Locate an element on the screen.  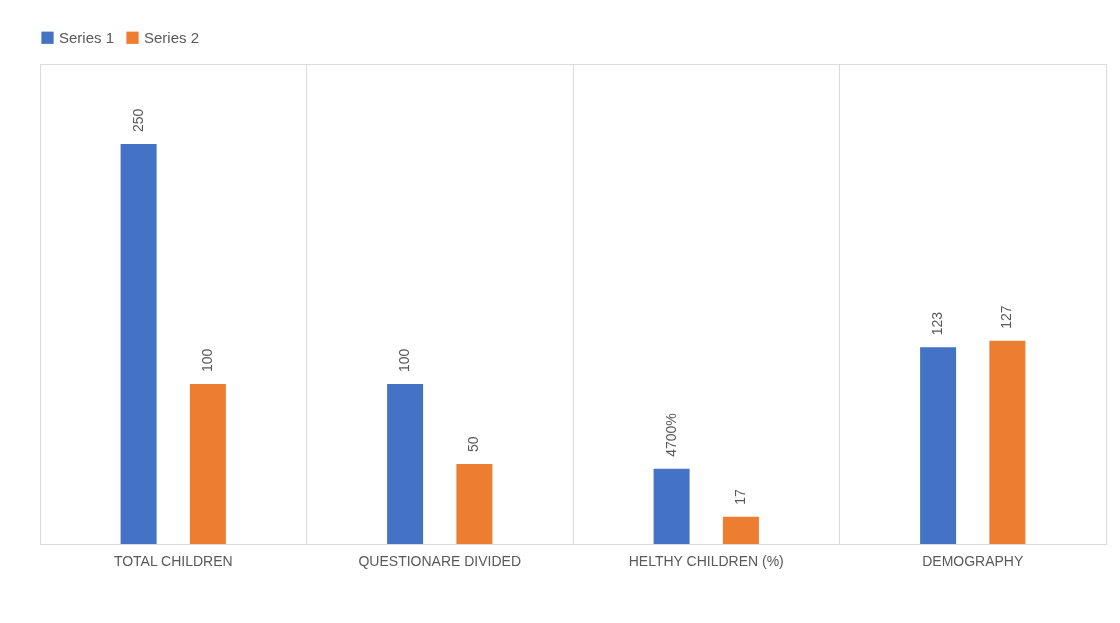
legend-label: Series 1 is located at coordinates (87, 37).